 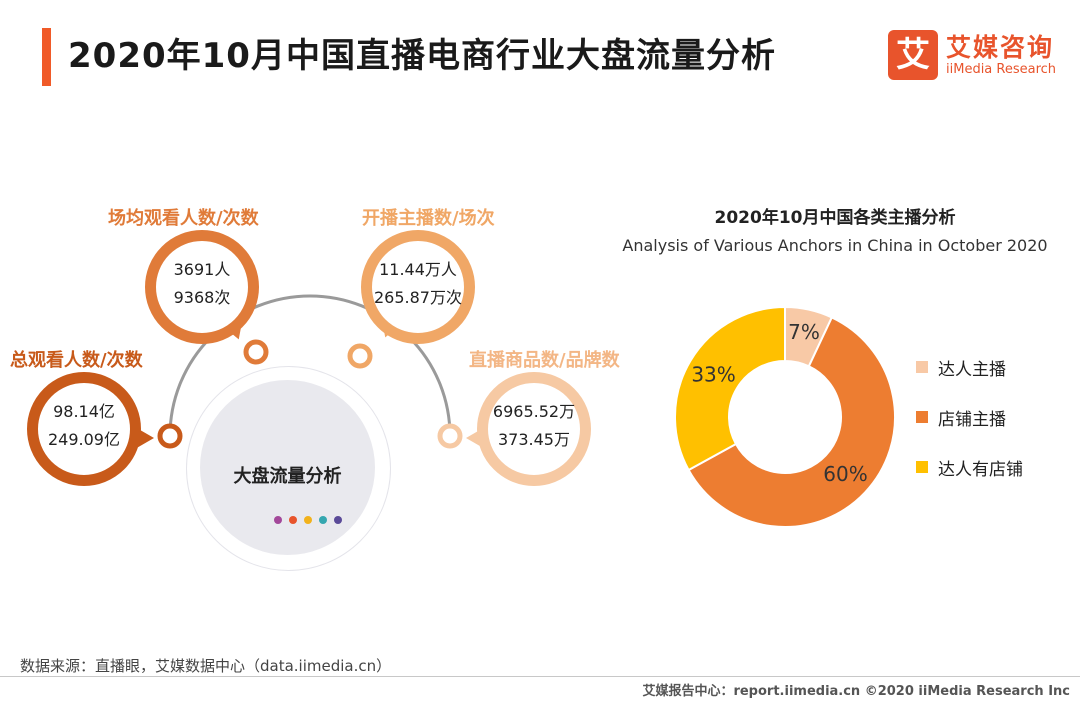 What do you see at coordinates (46, 57) in the screenshot?
I see `title-accent-bar` at bounding box center [46, 57].